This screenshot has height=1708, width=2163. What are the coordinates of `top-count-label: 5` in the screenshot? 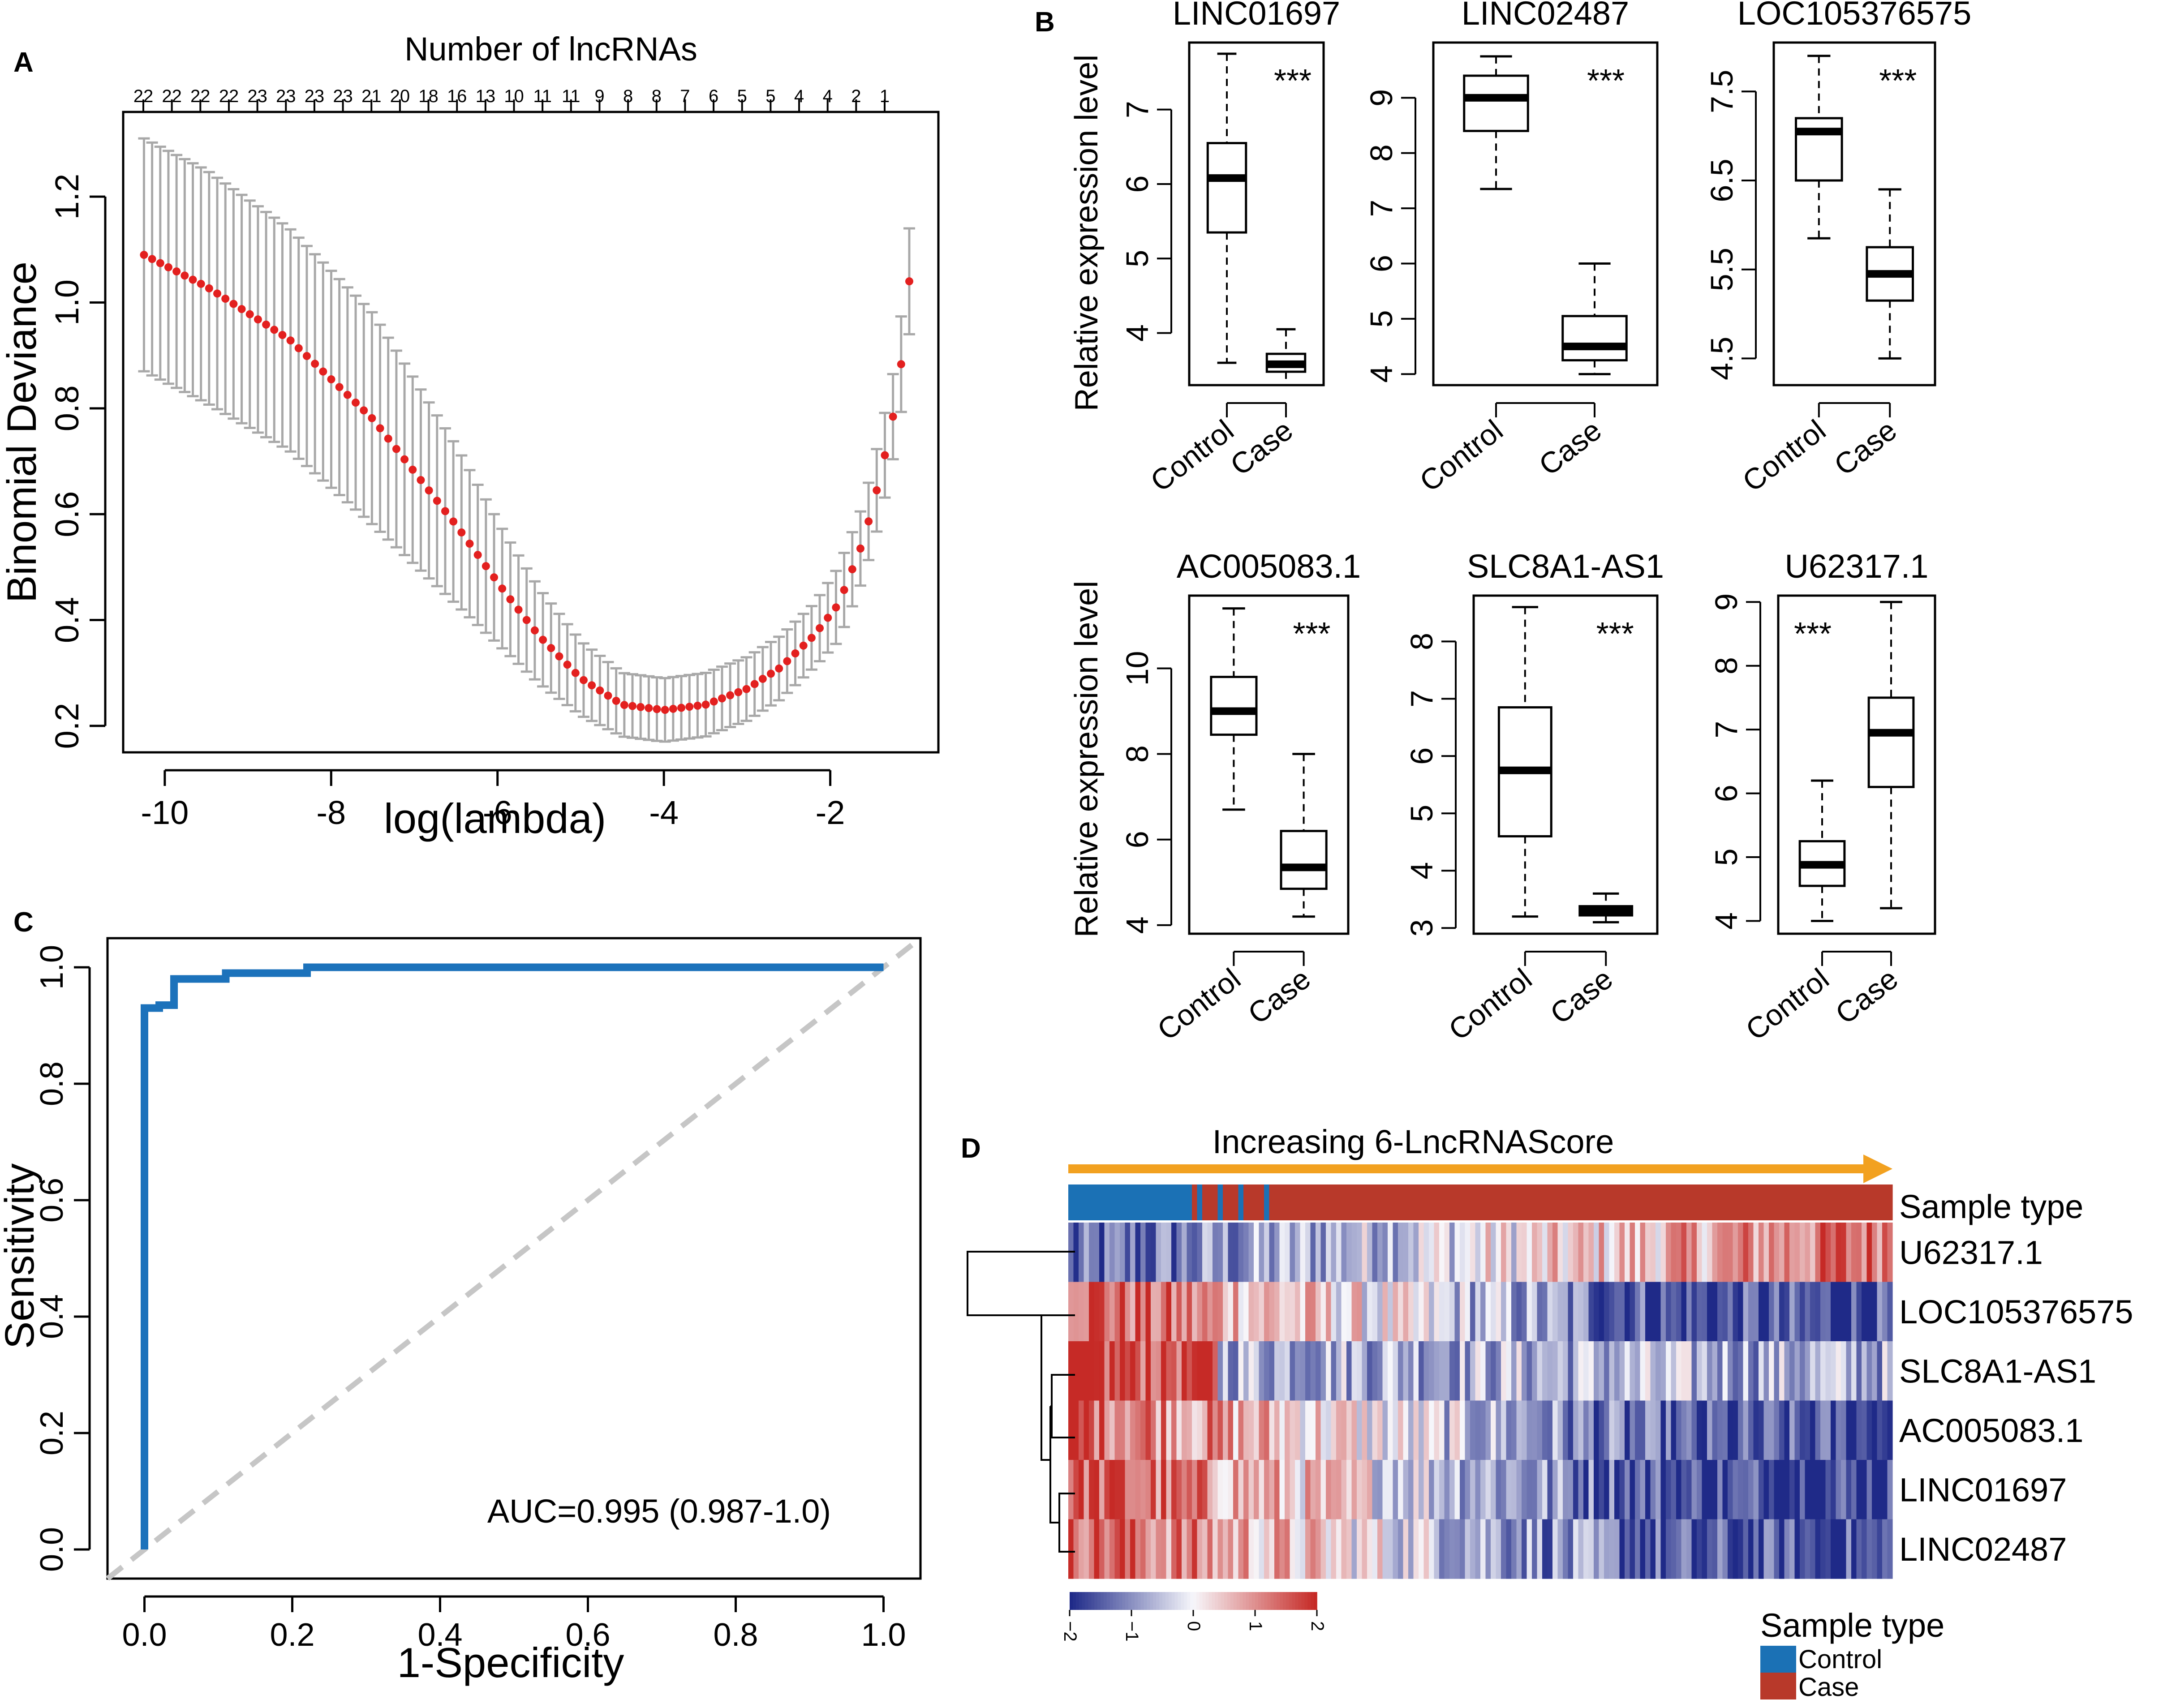 It's located at (742, 96).